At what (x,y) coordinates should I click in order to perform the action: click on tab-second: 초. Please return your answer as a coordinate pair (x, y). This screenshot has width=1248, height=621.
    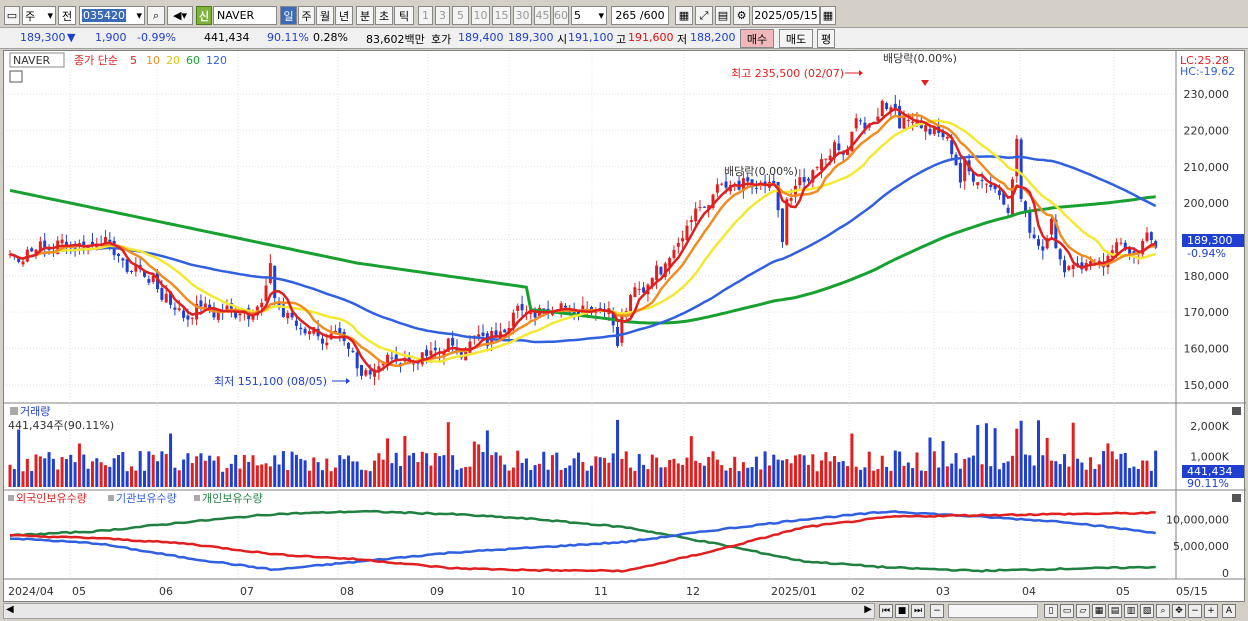
    Looking at the image, I should click on (384, 15).